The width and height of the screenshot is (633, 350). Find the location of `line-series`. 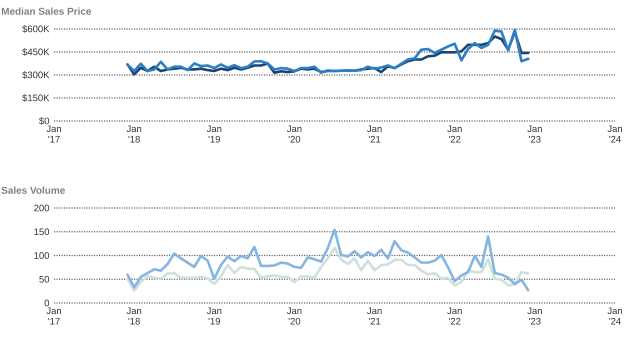

line-series is located at coordinates (328, 260).